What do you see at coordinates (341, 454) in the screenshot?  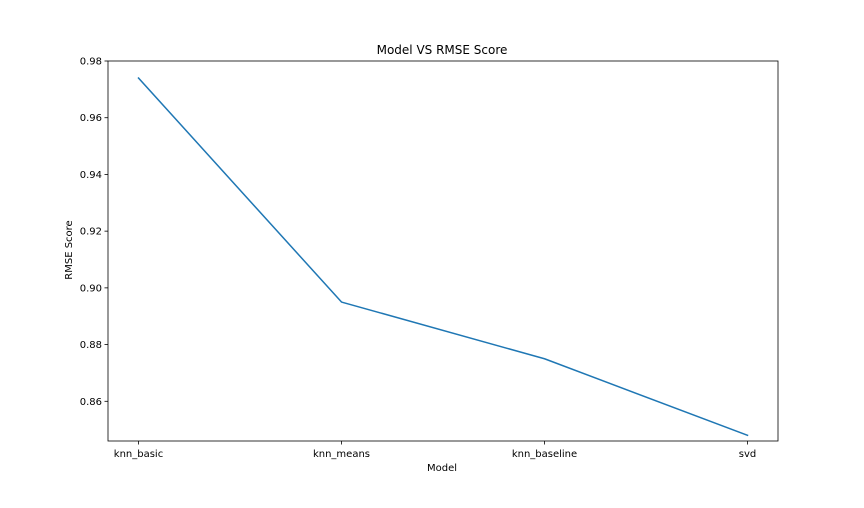 I see `x-tick-label: knn_means` at bounding box center [341, 454].